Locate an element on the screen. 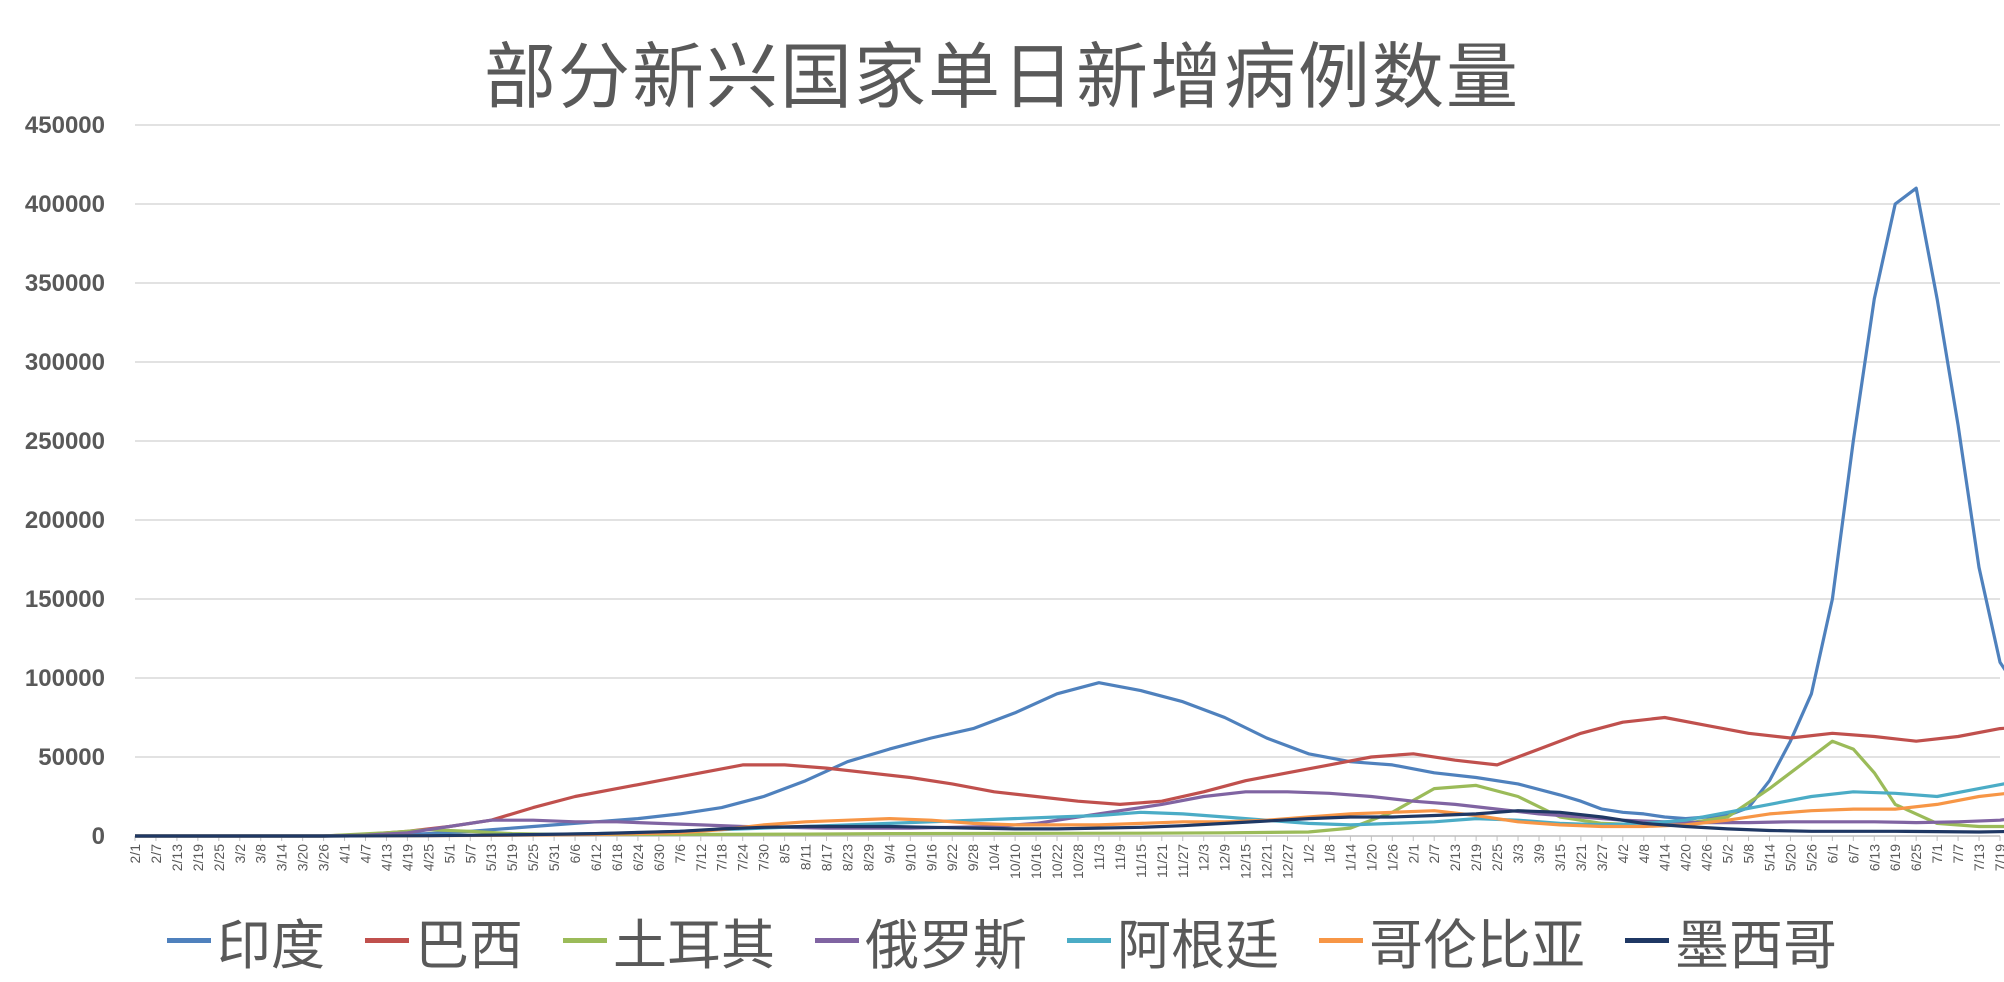  x-tick-label: 6/6 is located at coordinates (575, 854).